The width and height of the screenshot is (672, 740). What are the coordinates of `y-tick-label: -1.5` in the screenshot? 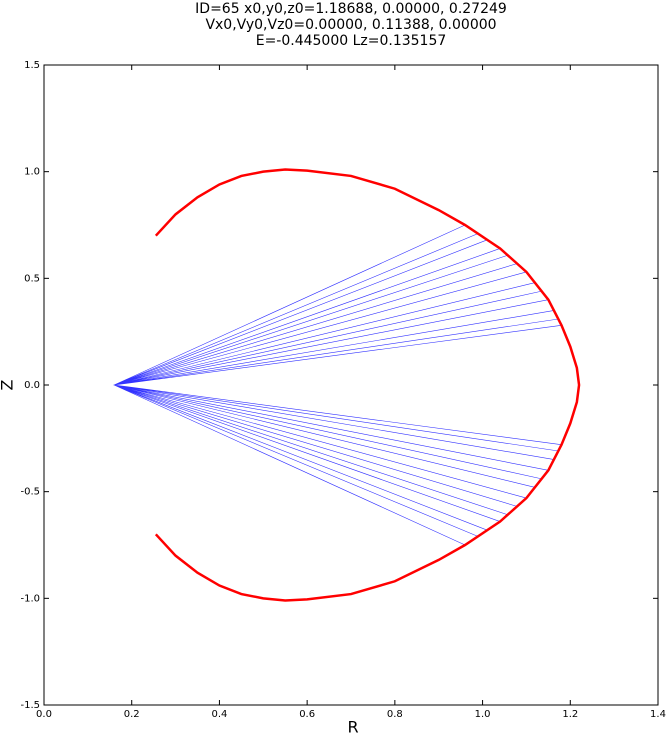 It's located at (30, 705).